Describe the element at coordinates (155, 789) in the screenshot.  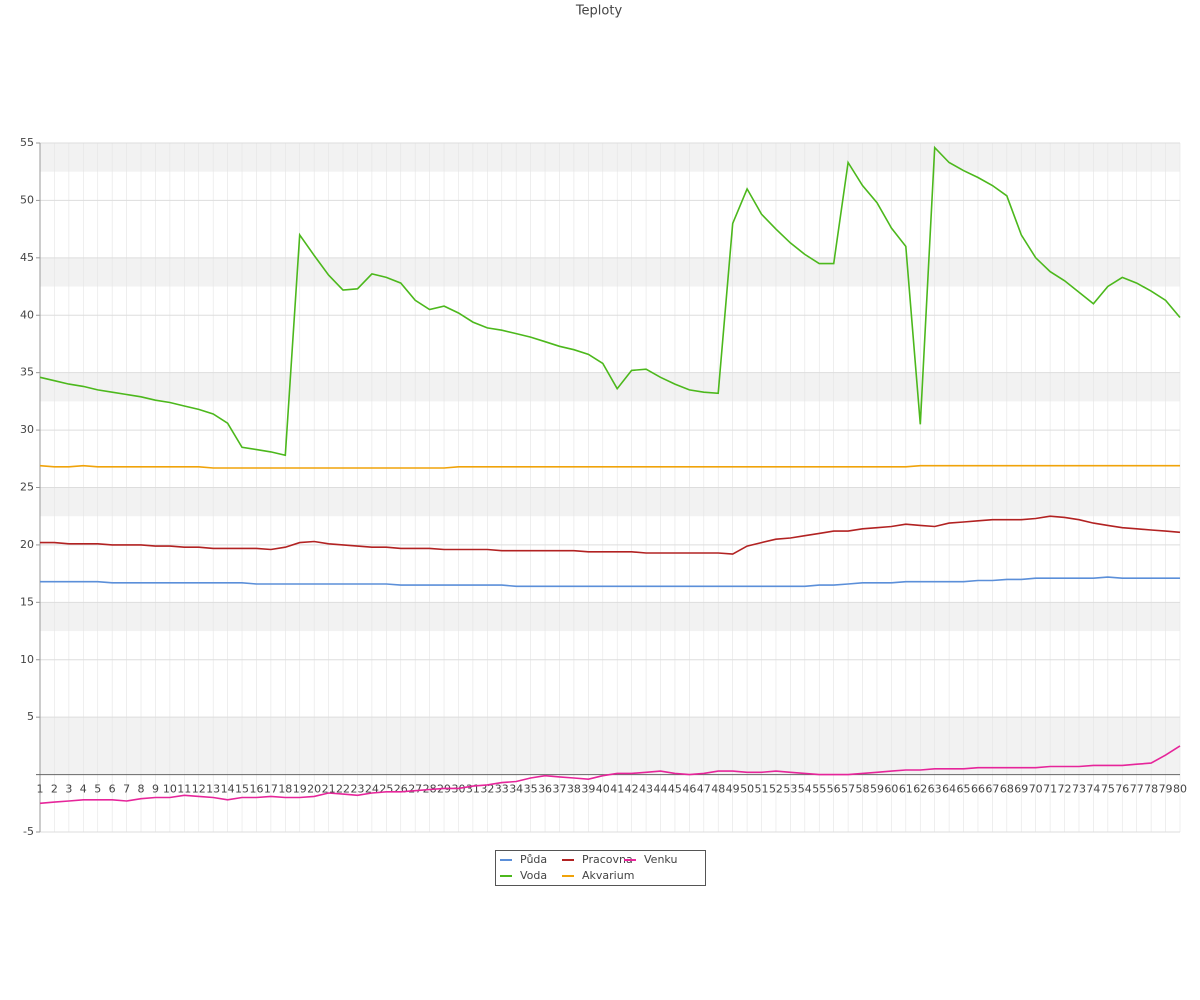
I see `x-tick-label: 9` at that location.